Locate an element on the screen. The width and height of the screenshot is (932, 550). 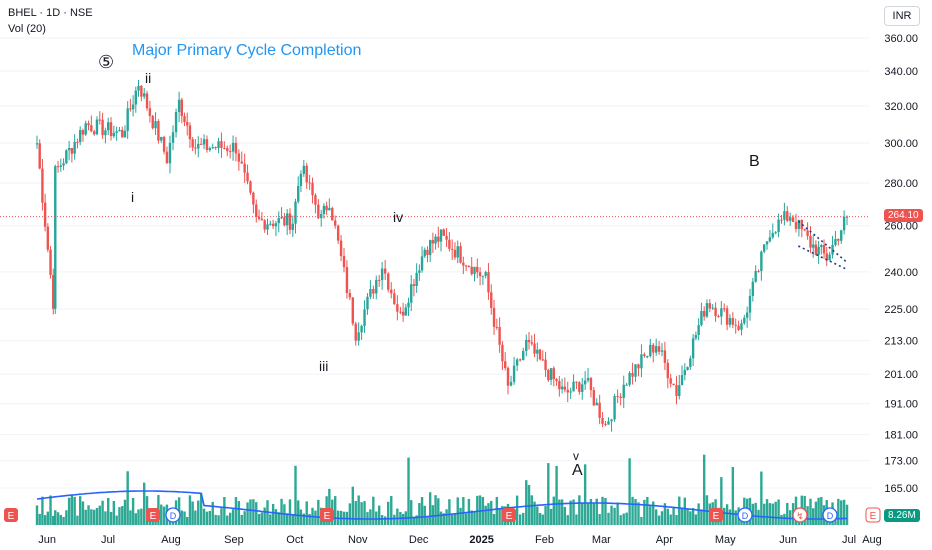
annotation-wave-ii: ii is located at coordinates (148, 78).